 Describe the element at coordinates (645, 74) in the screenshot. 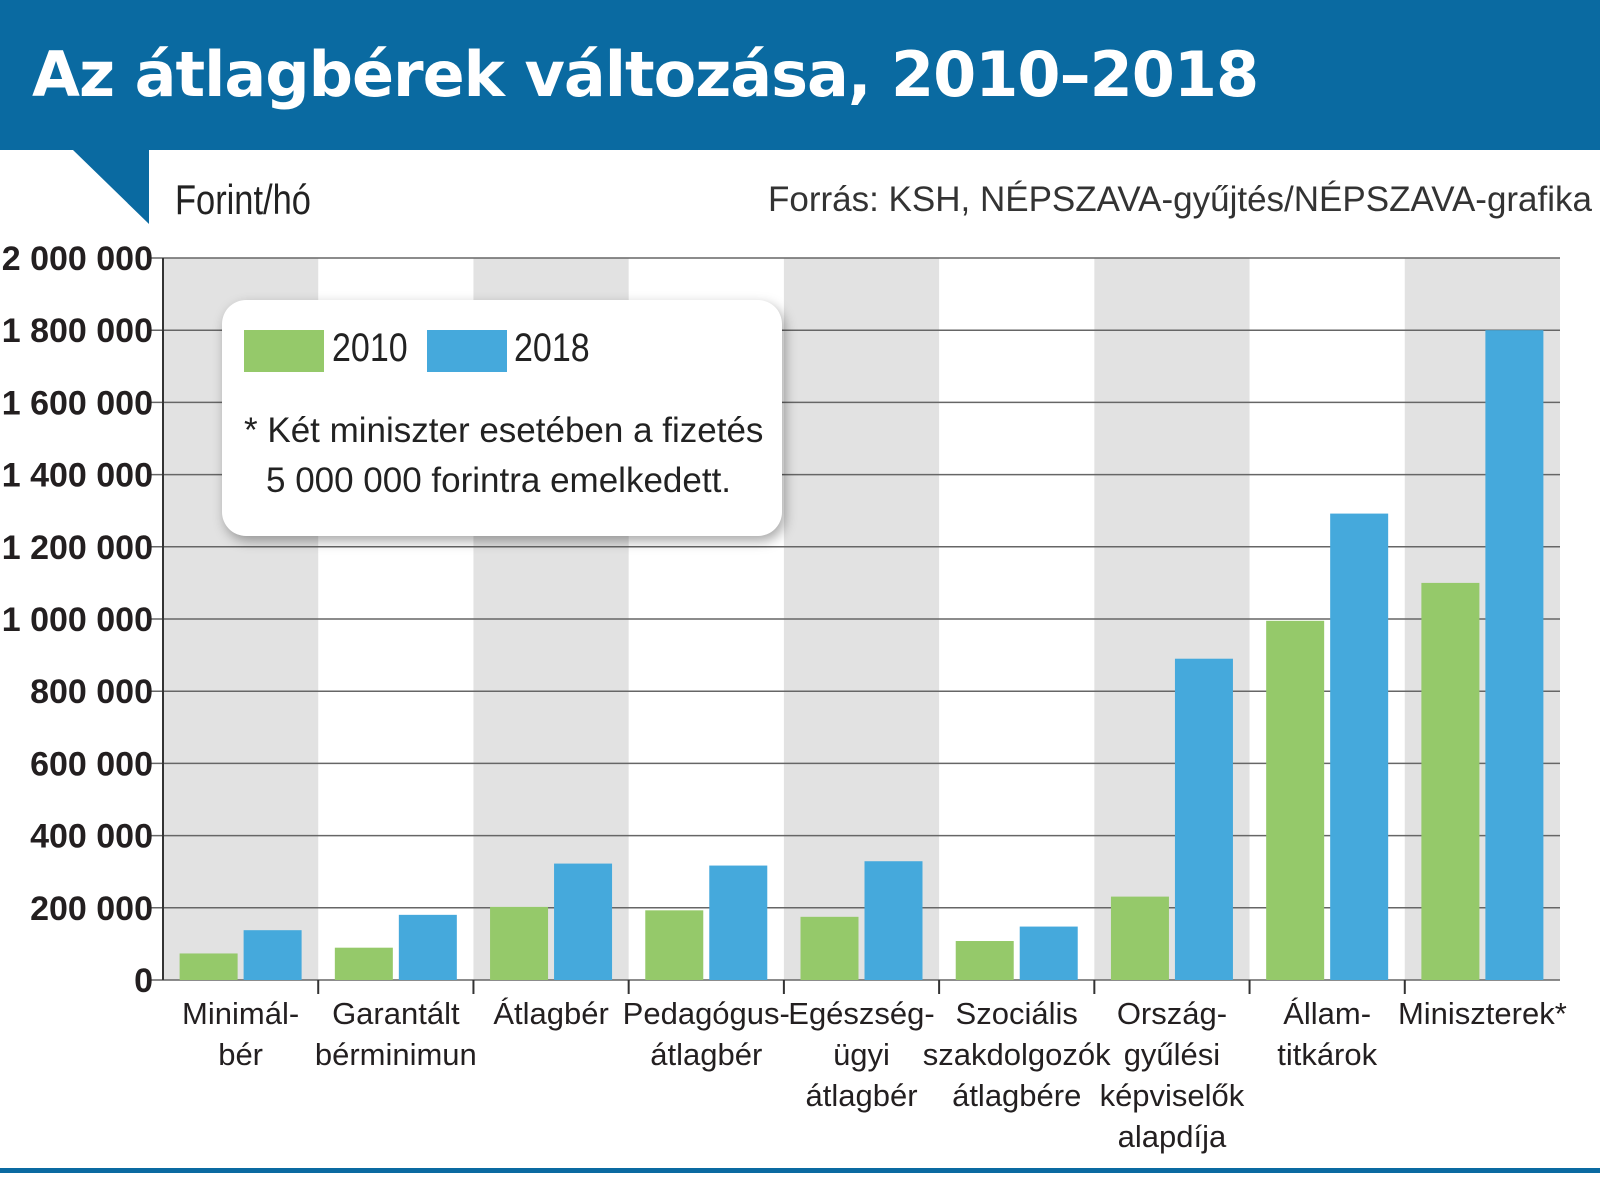

I see `chart-title: Az átlagbérek változása, 2010–2018` at that location.